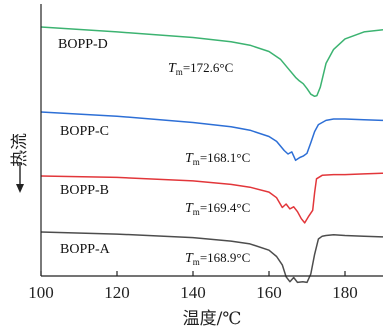  Describe the element at coordinates (217, 208) in the screenshot. I see `tm-annotation: Tm=169.4°C` at that location.